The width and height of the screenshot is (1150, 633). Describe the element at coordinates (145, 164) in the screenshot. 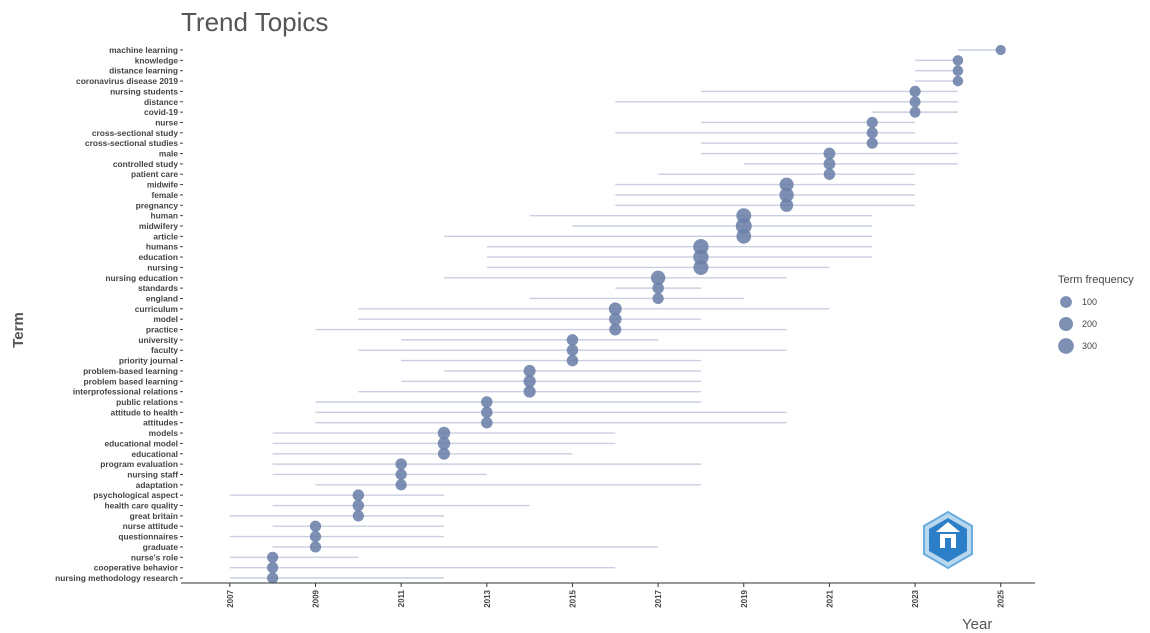

I see `y-tick-label: controlled study` at that location.